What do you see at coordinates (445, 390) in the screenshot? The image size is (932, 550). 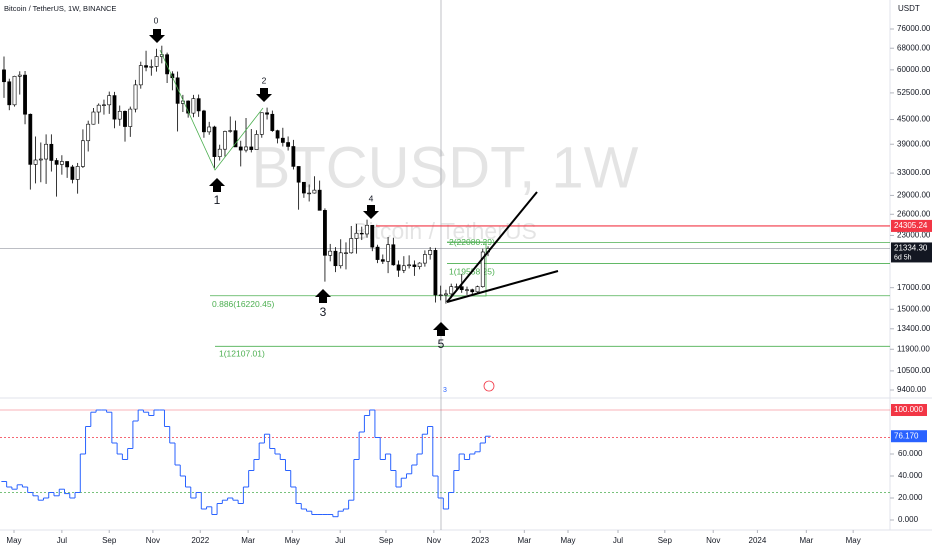 I see `idea-count: 3` at bounding box center [445, 390].